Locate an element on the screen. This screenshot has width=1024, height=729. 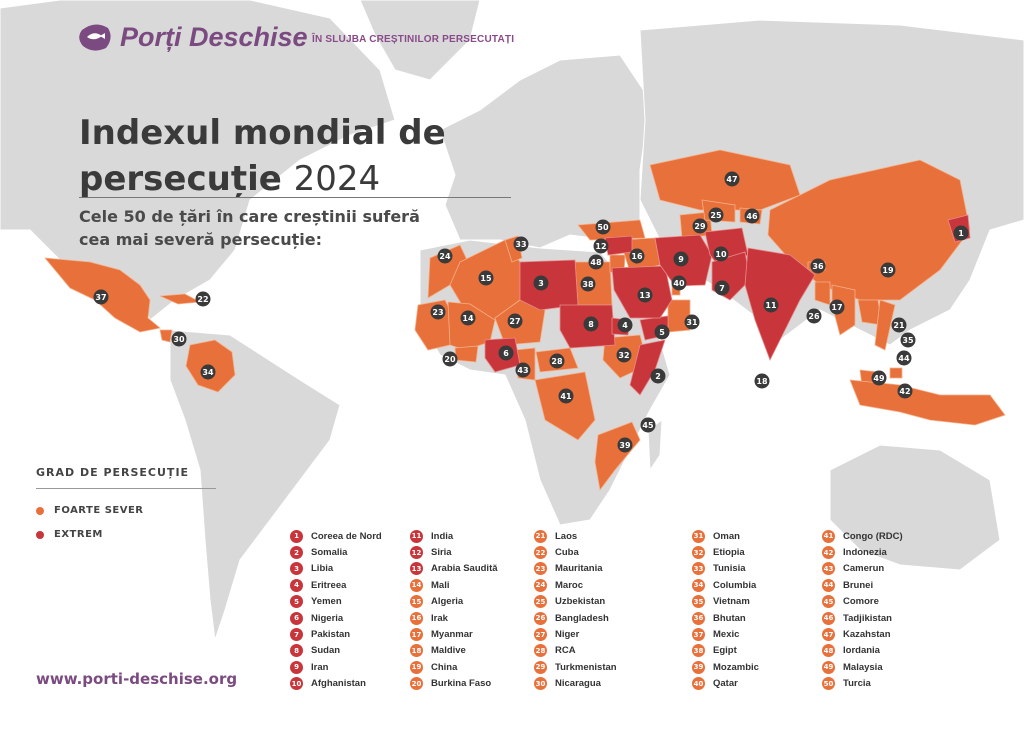
map-rank-marker: 43 is located at coordinates (523, 370).